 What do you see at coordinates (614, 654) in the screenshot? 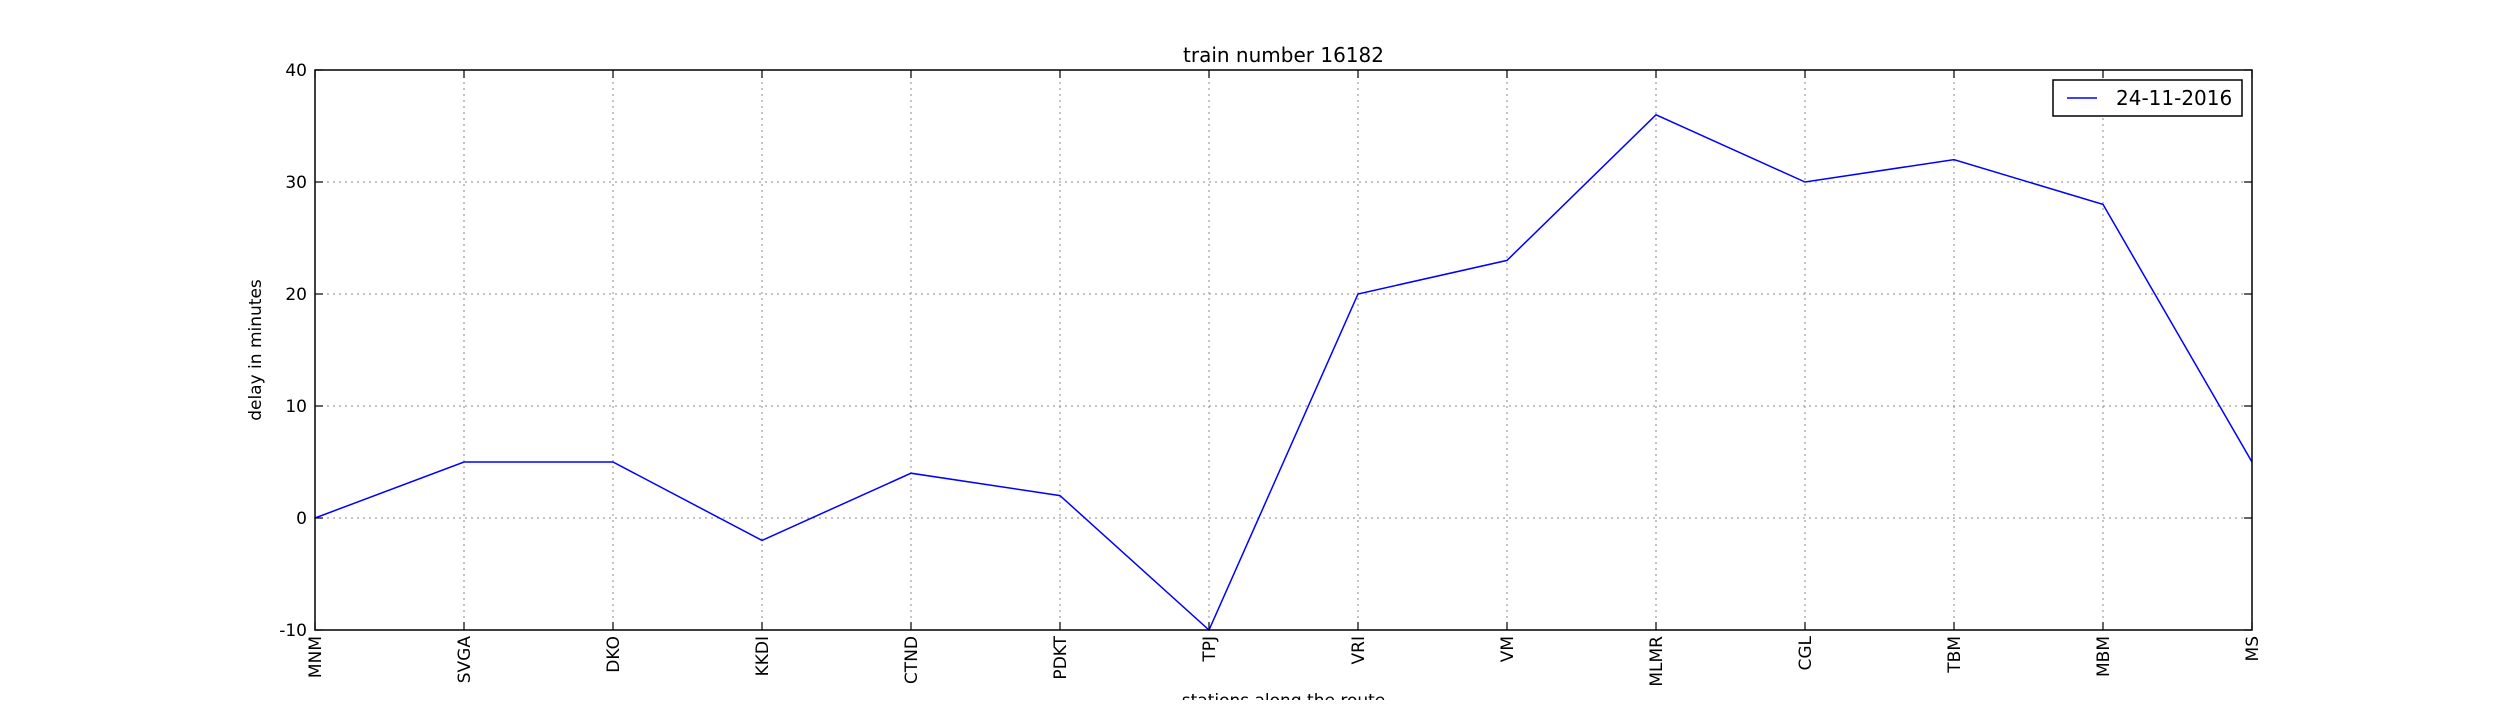
I see `x-tick-label: DKO` at bounding box center [614, 654].